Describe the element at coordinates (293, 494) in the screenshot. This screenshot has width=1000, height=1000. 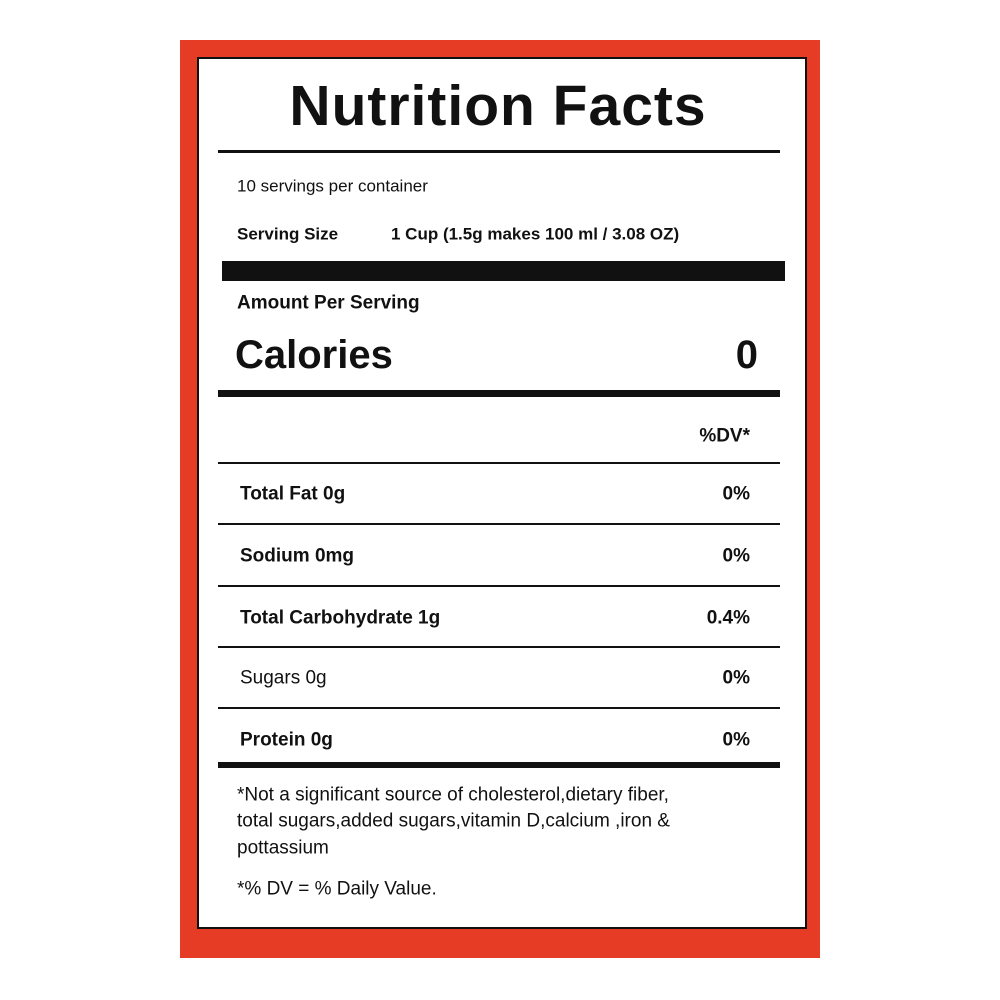
I see `nutrient-name: Total Fat 0g` at that location.